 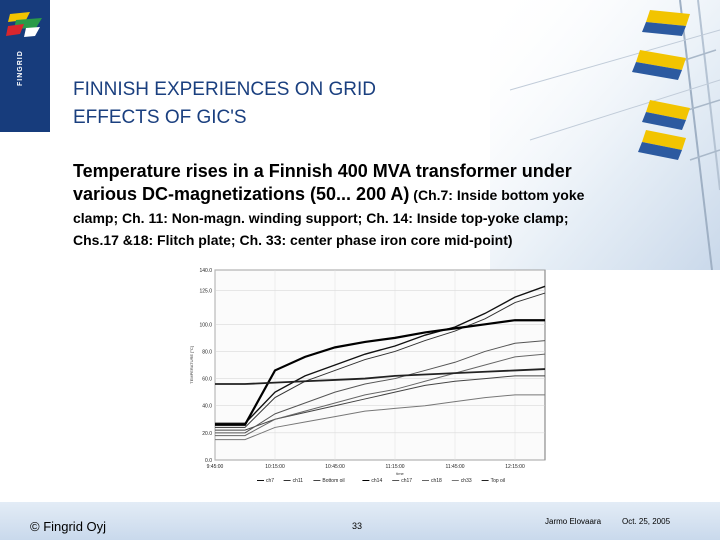 What do you see at coordinates (498, 481) in the screenshot?
I see `chart-legend-label: Top oil` at bounding box center [498, 481].